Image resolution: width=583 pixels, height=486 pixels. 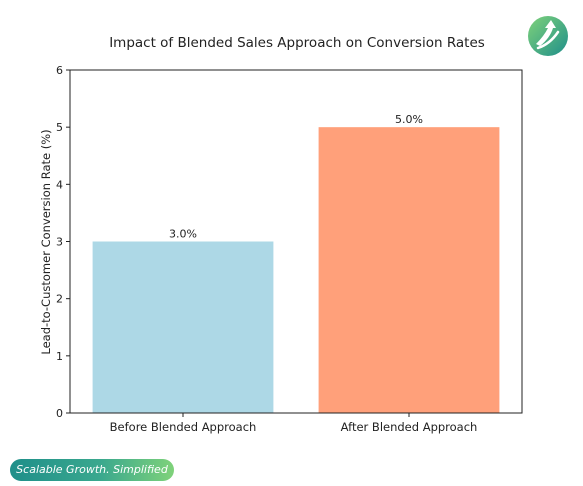 What do you see at coordinates (59, 70) in the screenshot?
I see `y-tick-label: 6` at bounding box center [59, 70].